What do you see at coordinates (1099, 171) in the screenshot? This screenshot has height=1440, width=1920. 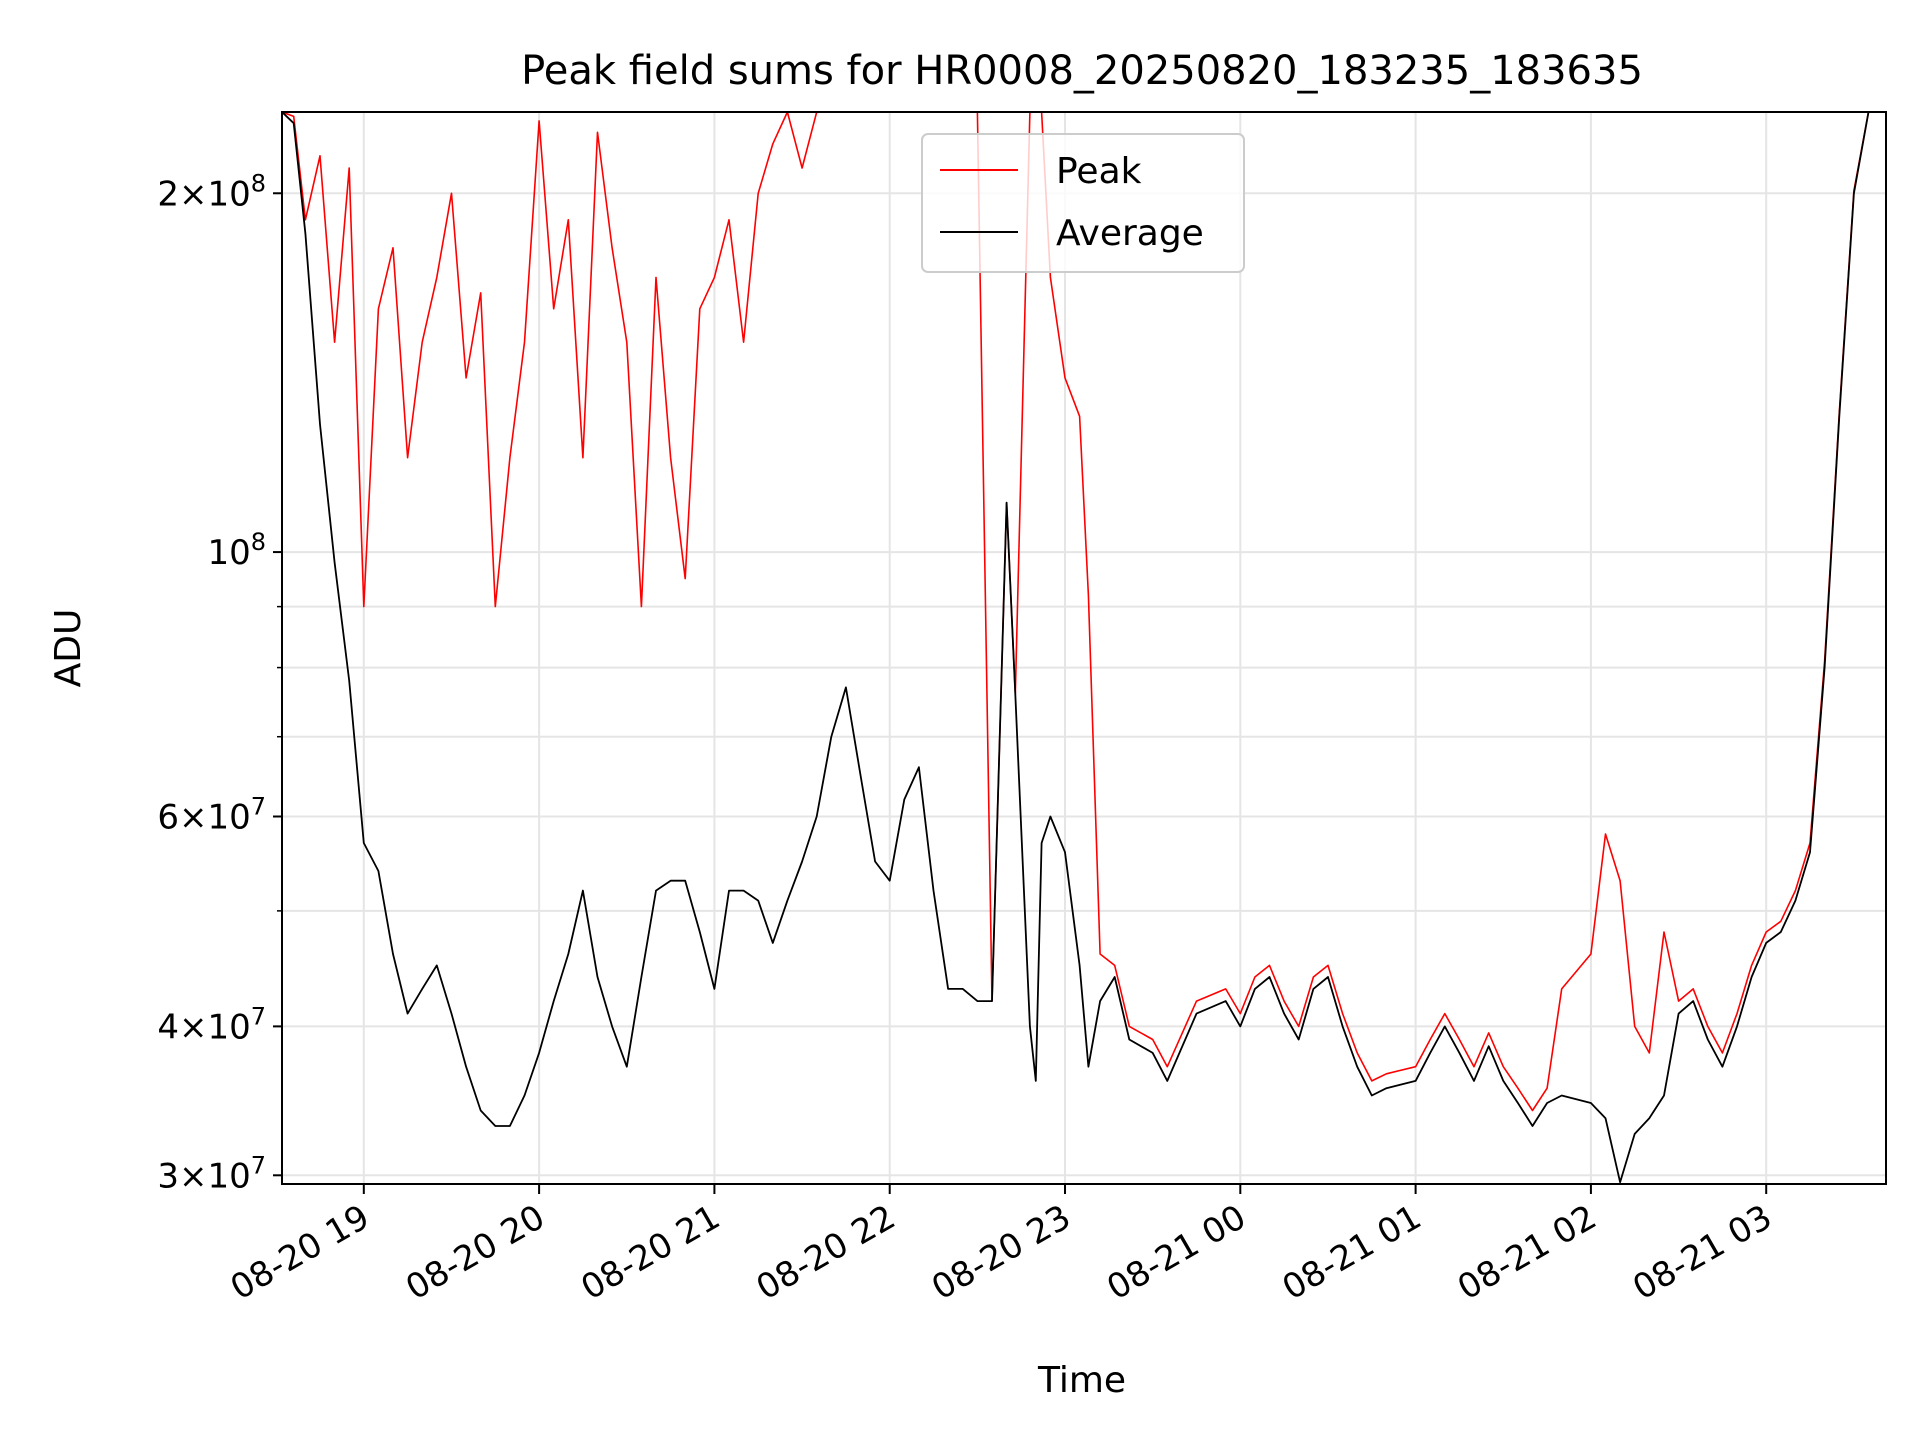 I see `legend-label-peak: Peak` at bounding box center [1099, 171].